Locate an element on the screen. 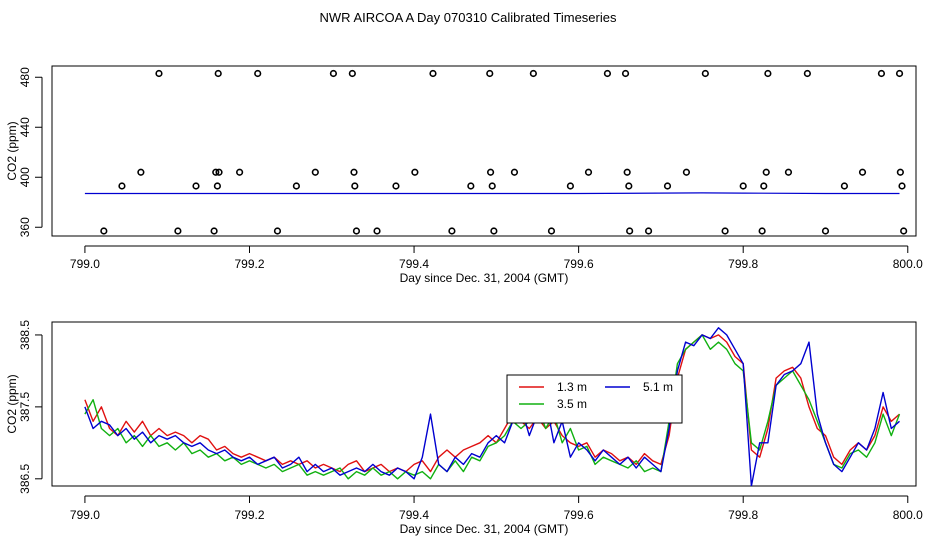 The height and width of the screenshot is (545, 936). y-tick-label: 387.5 is located at coordinates (25, 407).